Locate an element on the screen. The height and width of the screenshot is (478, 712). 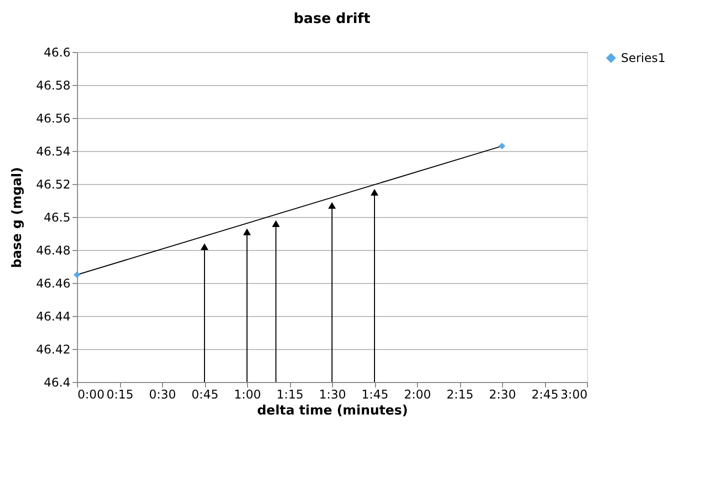
x-tick-label: 0:30 is located at coordinates (162, 395).